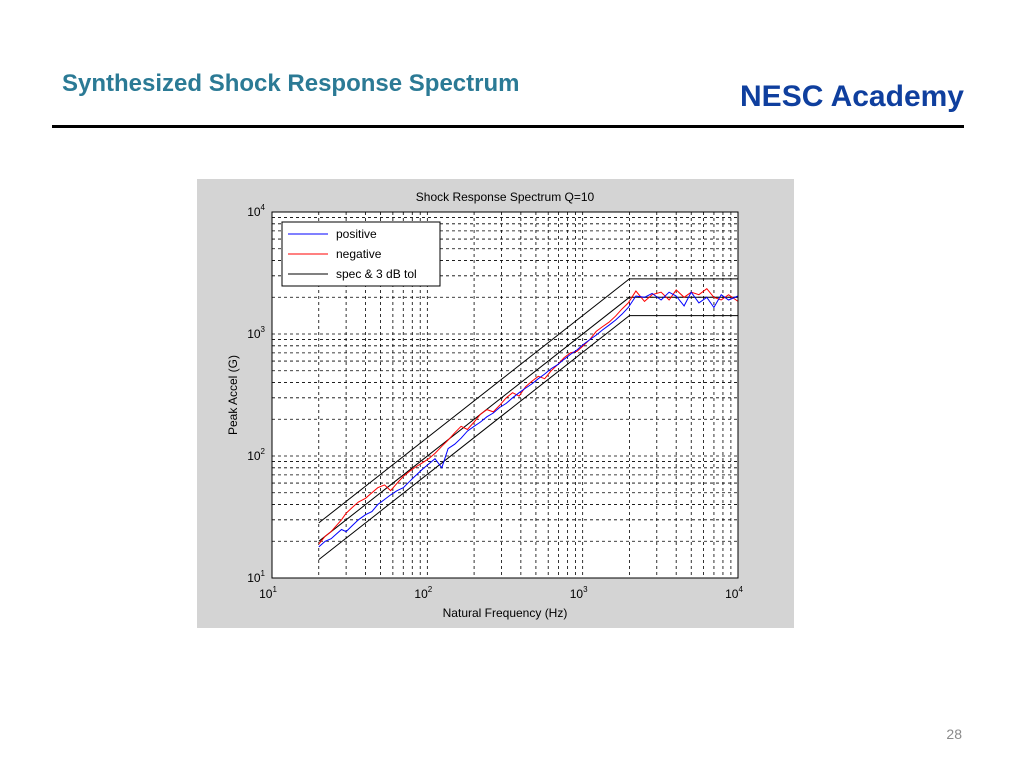 This screenshot has width=1024, height=768. I want to click on legend: positive negative spec & 3 dB tol, so click(361, 254).